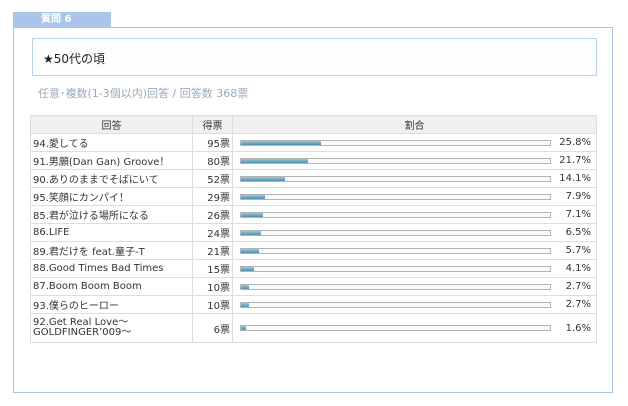 The width and height of the screenshot is (628, 406). Describe the element at coordinates (111, 232) in the screenshot. I see `answer-cell: 86.LIFE` at that location.